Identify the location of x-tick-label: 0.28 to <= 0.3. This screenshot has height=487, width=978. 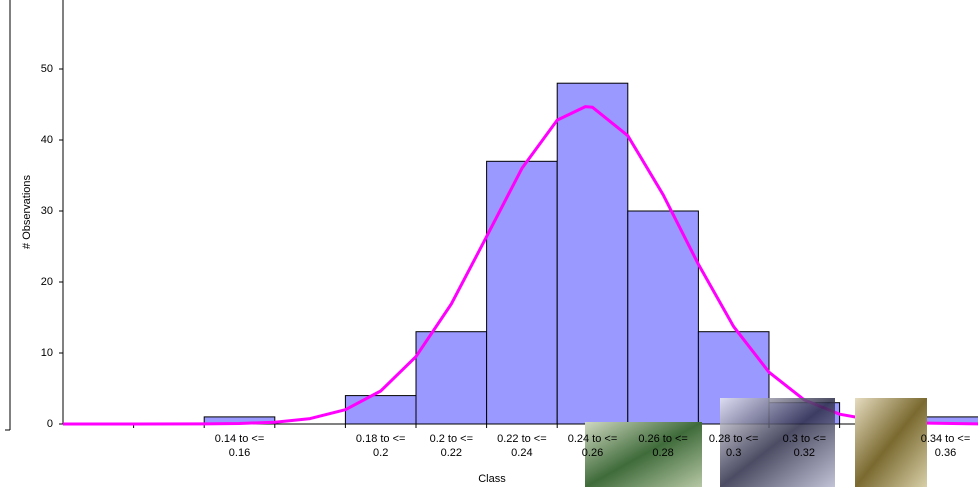
(733, 446).